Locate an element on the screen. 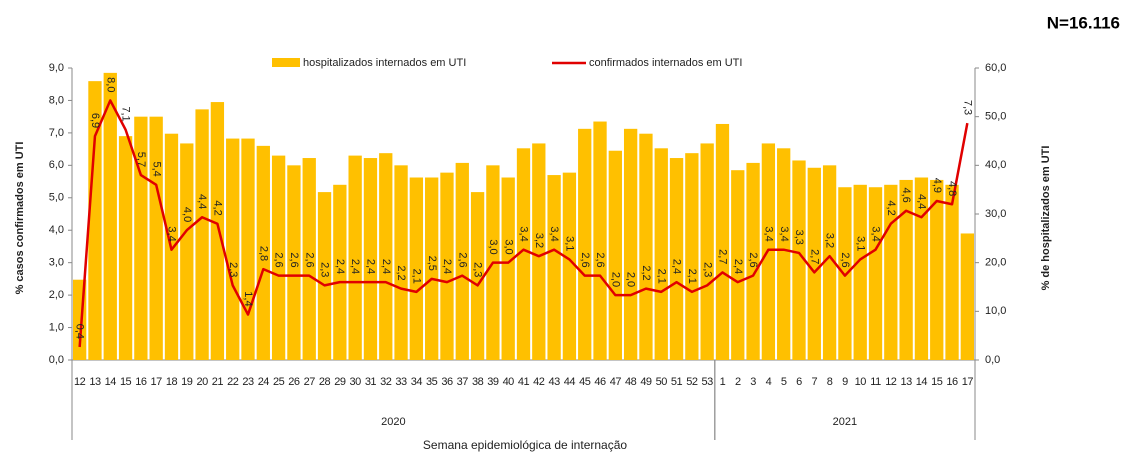  x-tick-label: 7 is located at coordinates (814, 382).